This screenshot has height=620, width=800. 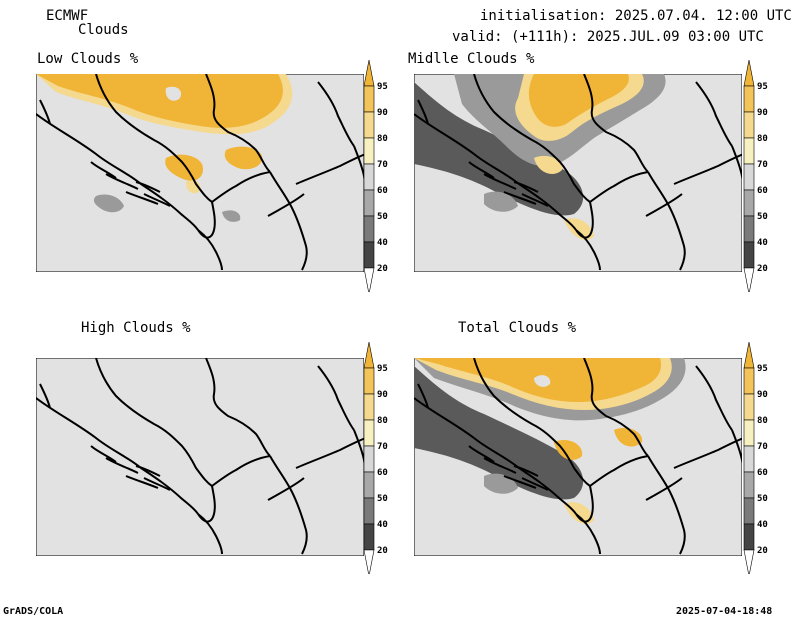 What do you see at coordinates (636, 16) in the screenshot?
I see `initialisation-time: initialisation: 2025.07.04. 12:00 UTC` at bounding box center [636, 16].